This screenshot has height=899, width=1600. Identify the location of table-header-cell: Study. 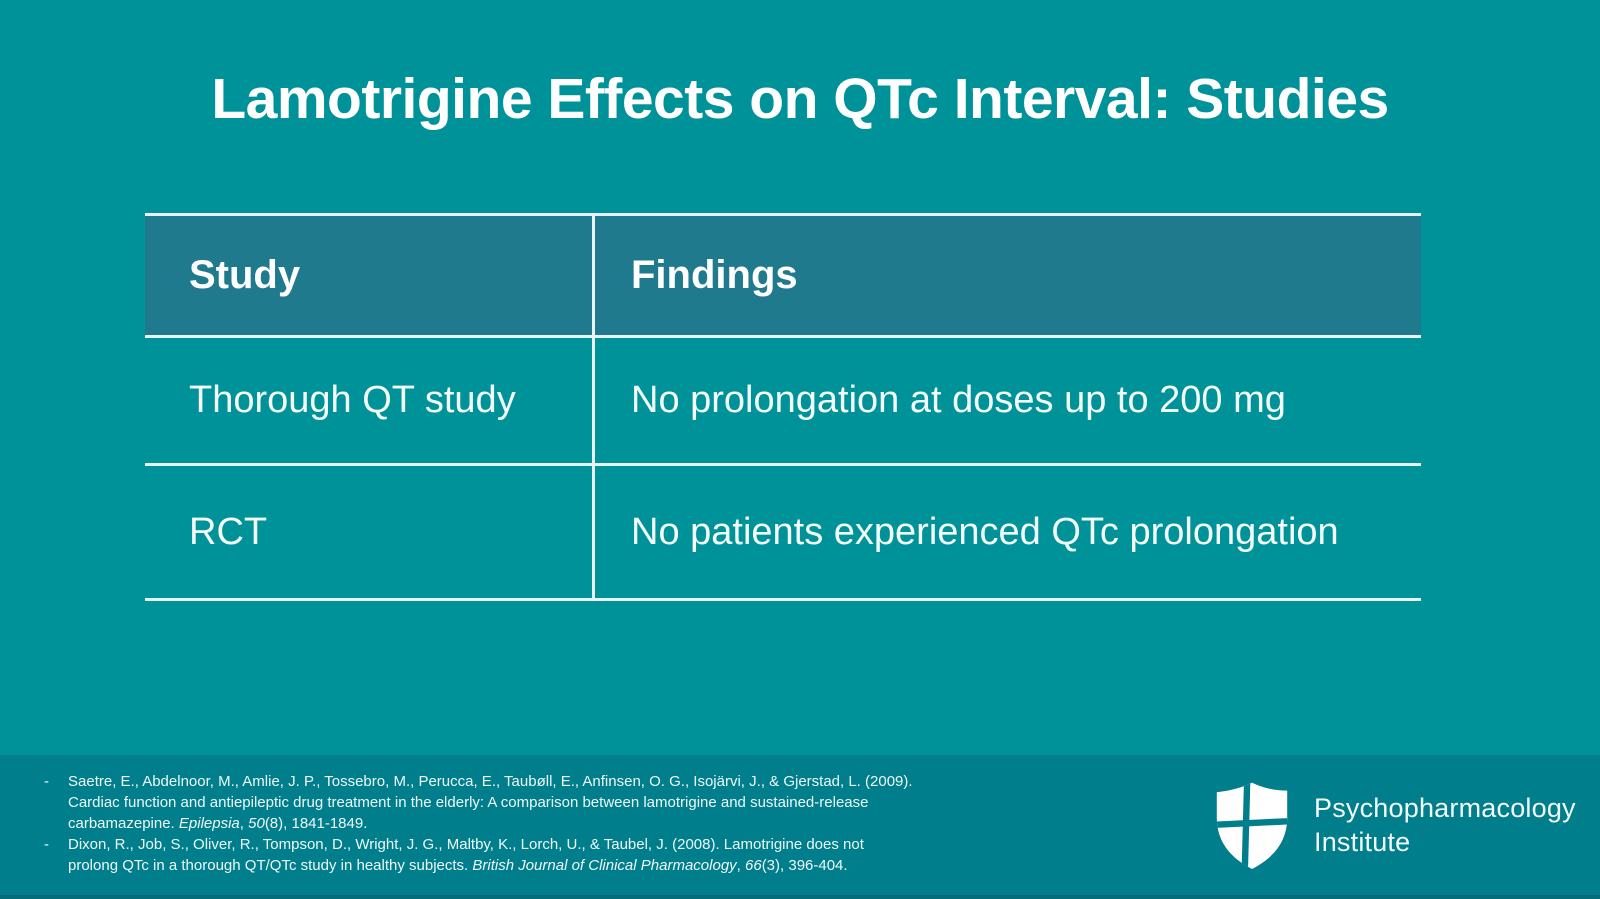
(245, 275).